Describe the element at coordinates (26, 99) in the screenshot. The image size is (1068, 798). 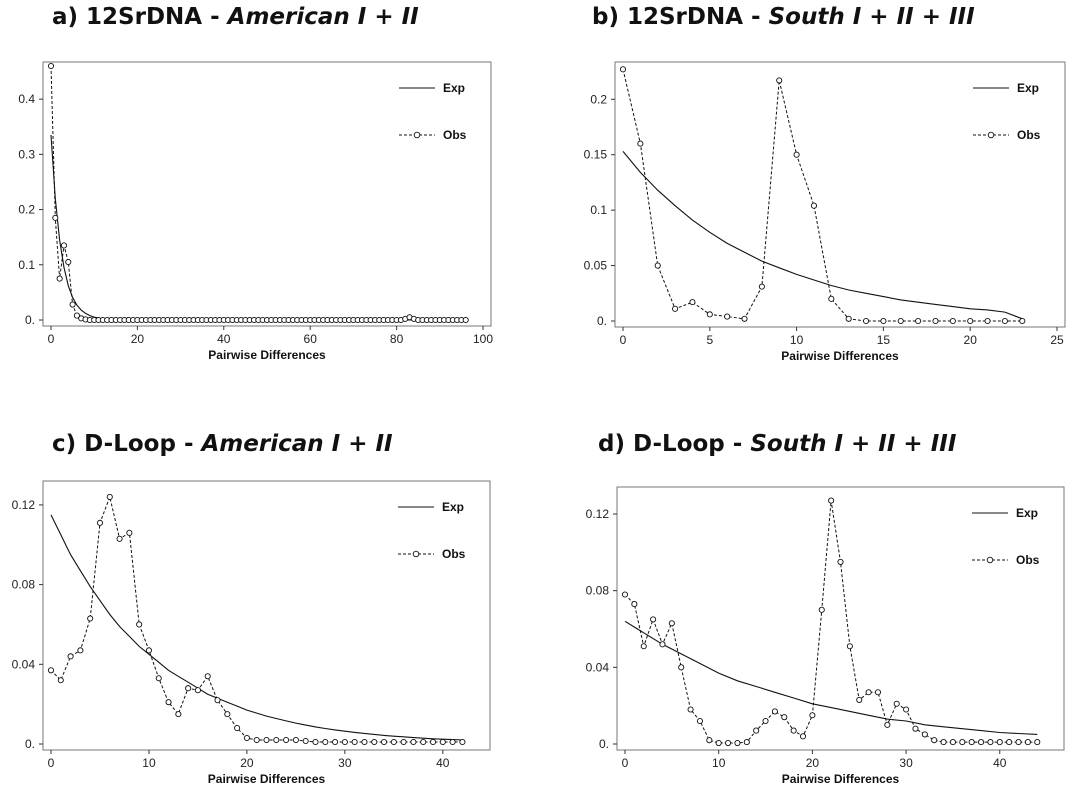
I see `y-tick-label: 0.4` at that location.